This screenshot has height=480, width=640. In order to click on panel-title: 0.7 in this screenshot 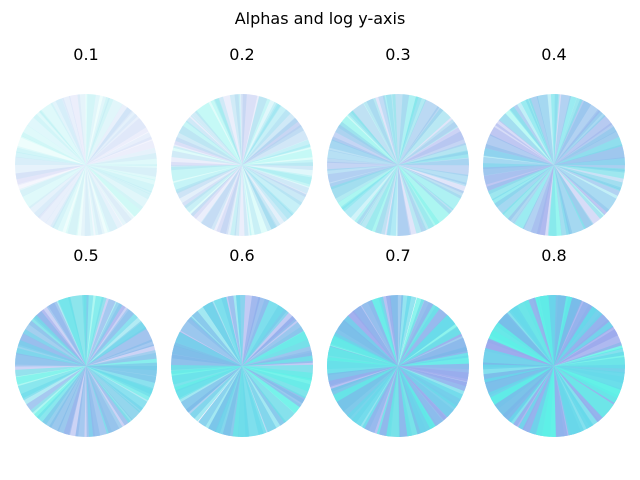, I will do `click(397, 255)`.